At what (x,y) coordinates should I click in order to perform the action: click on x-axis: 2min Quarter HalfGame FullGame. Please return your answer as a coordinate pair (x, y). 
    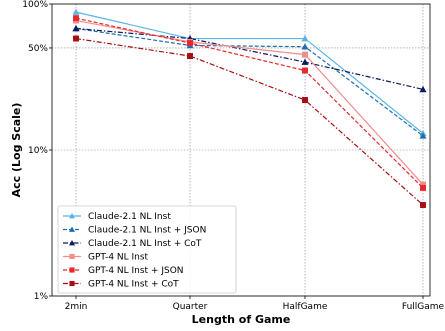
    Looking at the image, I should click on (255, 304).